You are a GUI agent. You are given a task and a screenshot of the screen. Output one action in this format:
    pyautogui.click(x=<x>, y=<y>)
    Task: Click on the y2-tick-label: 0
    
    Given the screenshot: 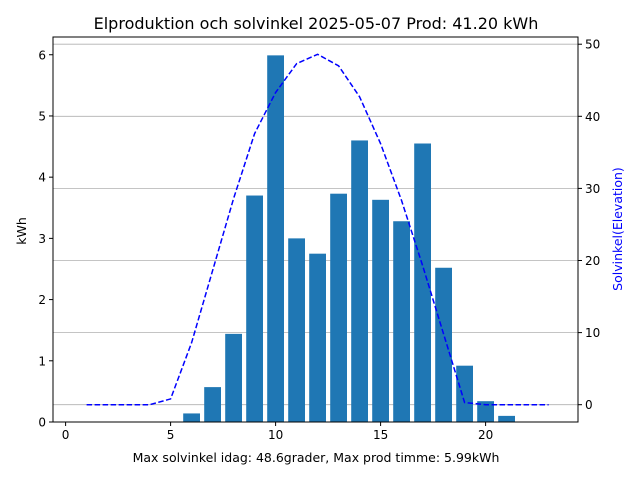 What is the action you would take?
    pyautogui.click(x=589, y=405)
    